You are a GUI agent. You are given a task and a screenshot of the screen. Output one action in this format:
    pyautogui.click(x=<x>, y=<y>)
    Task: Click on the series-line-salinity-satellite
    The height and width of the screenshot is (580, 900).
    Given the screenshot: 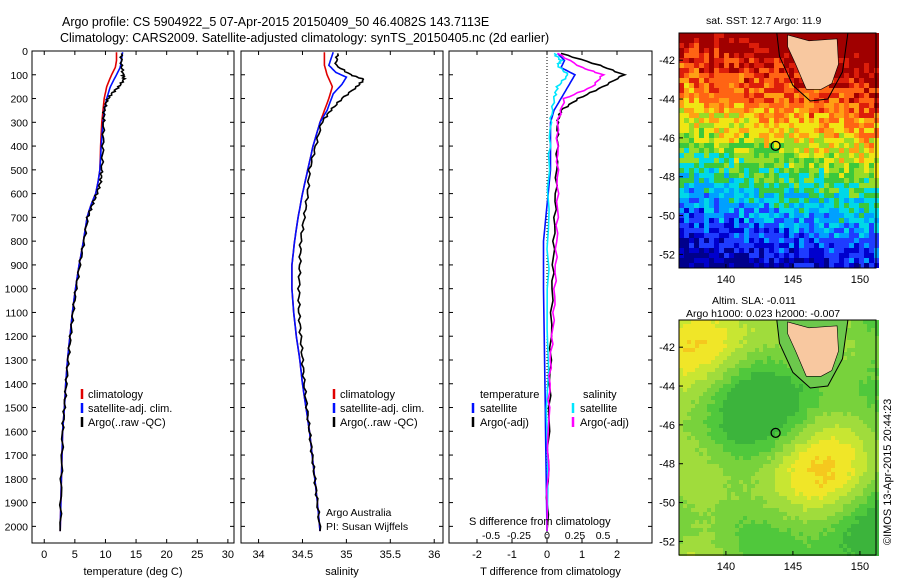 What is the action you would take?
    pyautogui.click(x=557, y=292)
    